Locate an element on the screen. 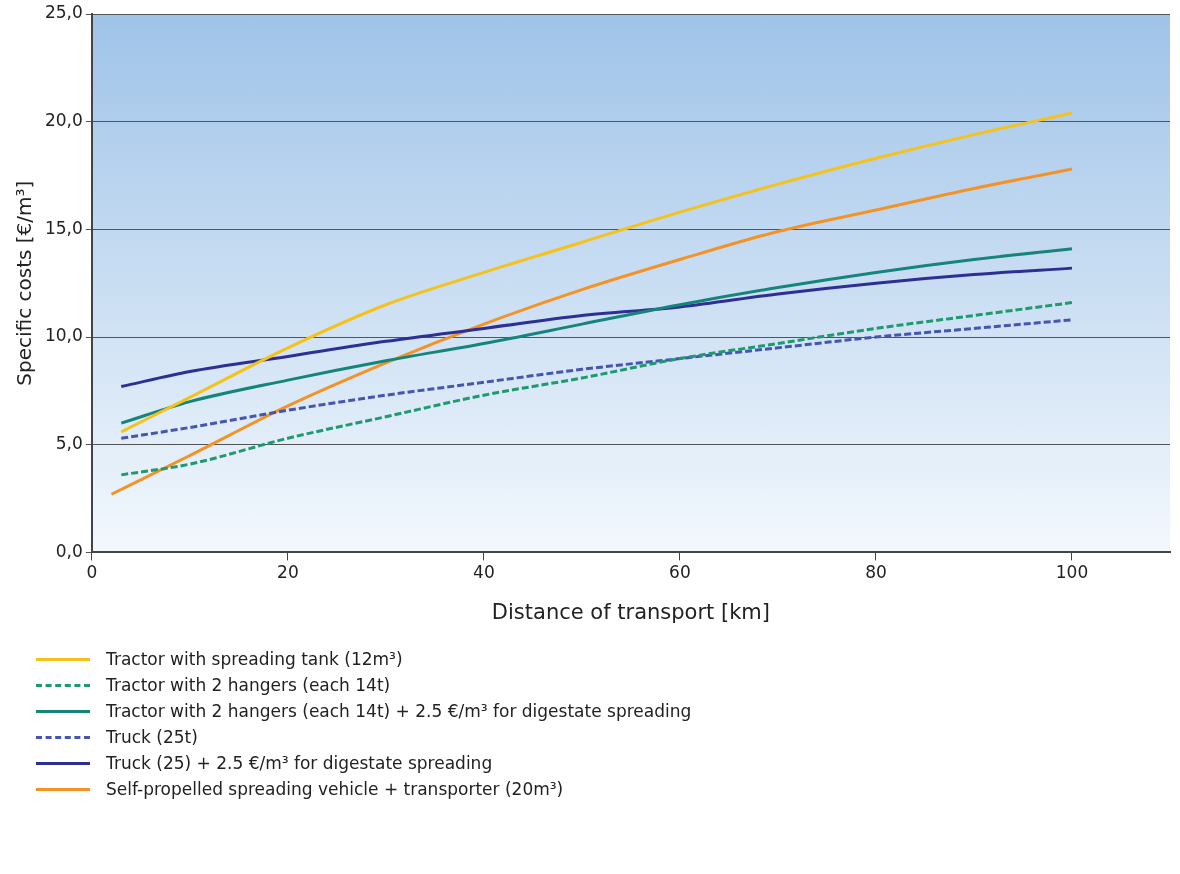  x-tick-label: 0 is located at coordinates (92, 572).